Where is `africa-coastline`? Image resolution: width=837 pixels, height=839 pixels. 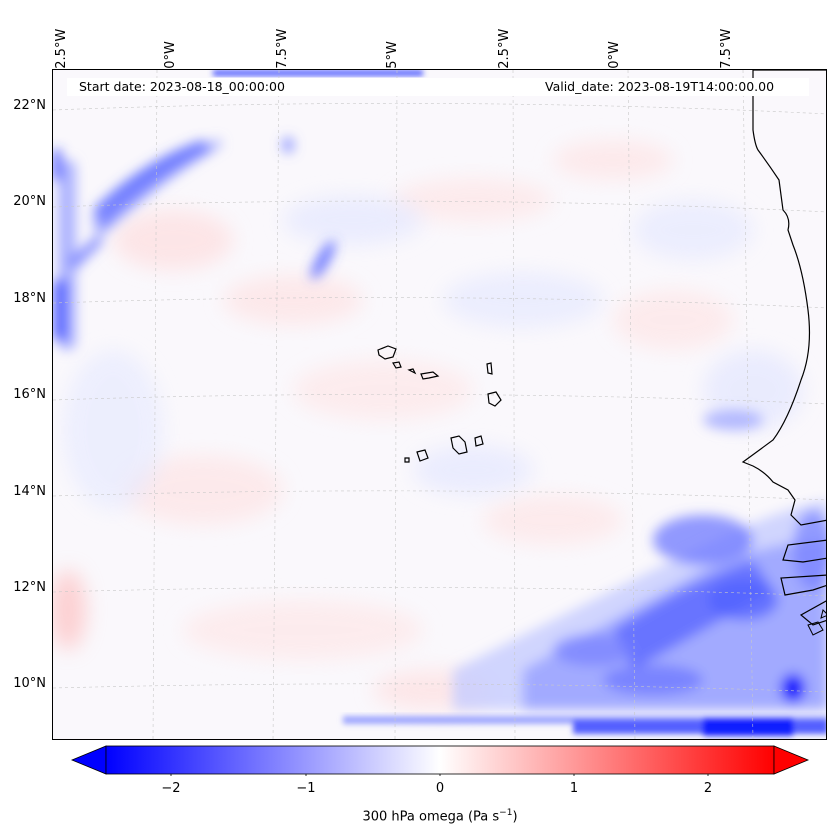
africa-coastline is located at coordinates (783, 348).